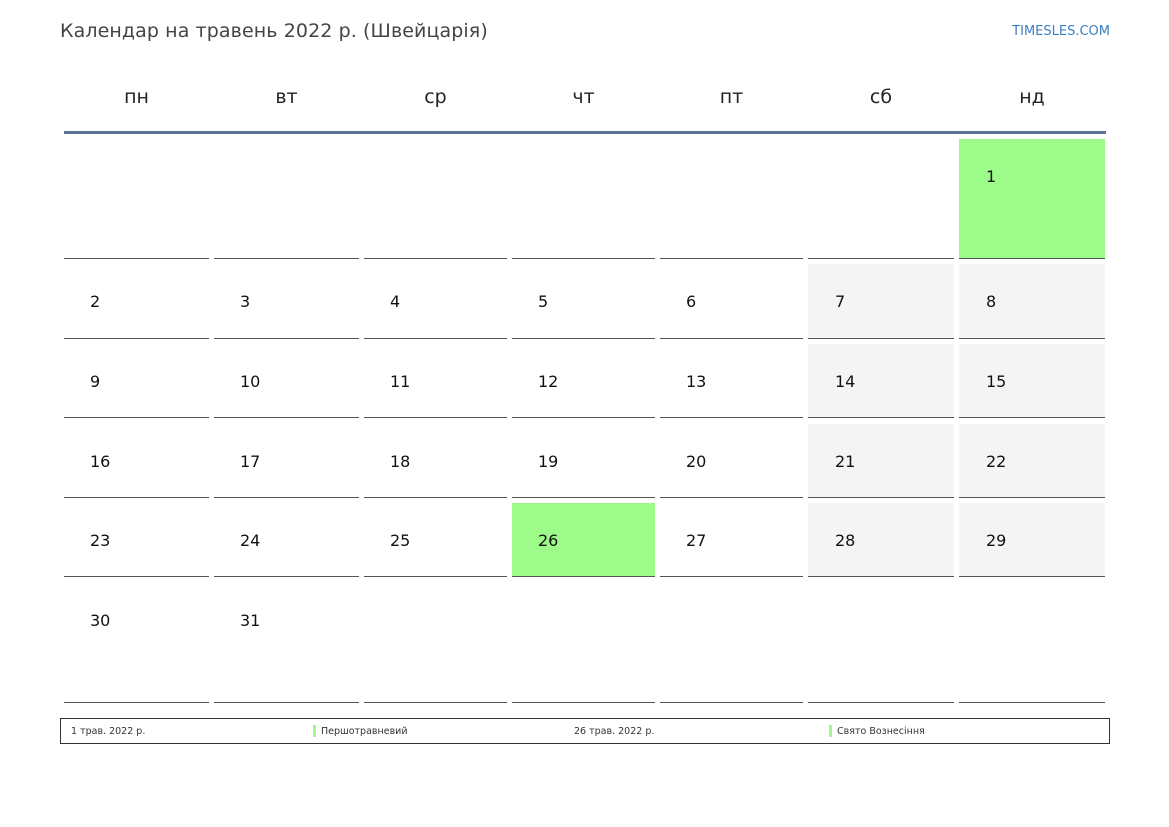 The image size is (1169, 827). Describe the element at coordinates (100, 540) in the screenshot. I see `day-number: 23` at that location.